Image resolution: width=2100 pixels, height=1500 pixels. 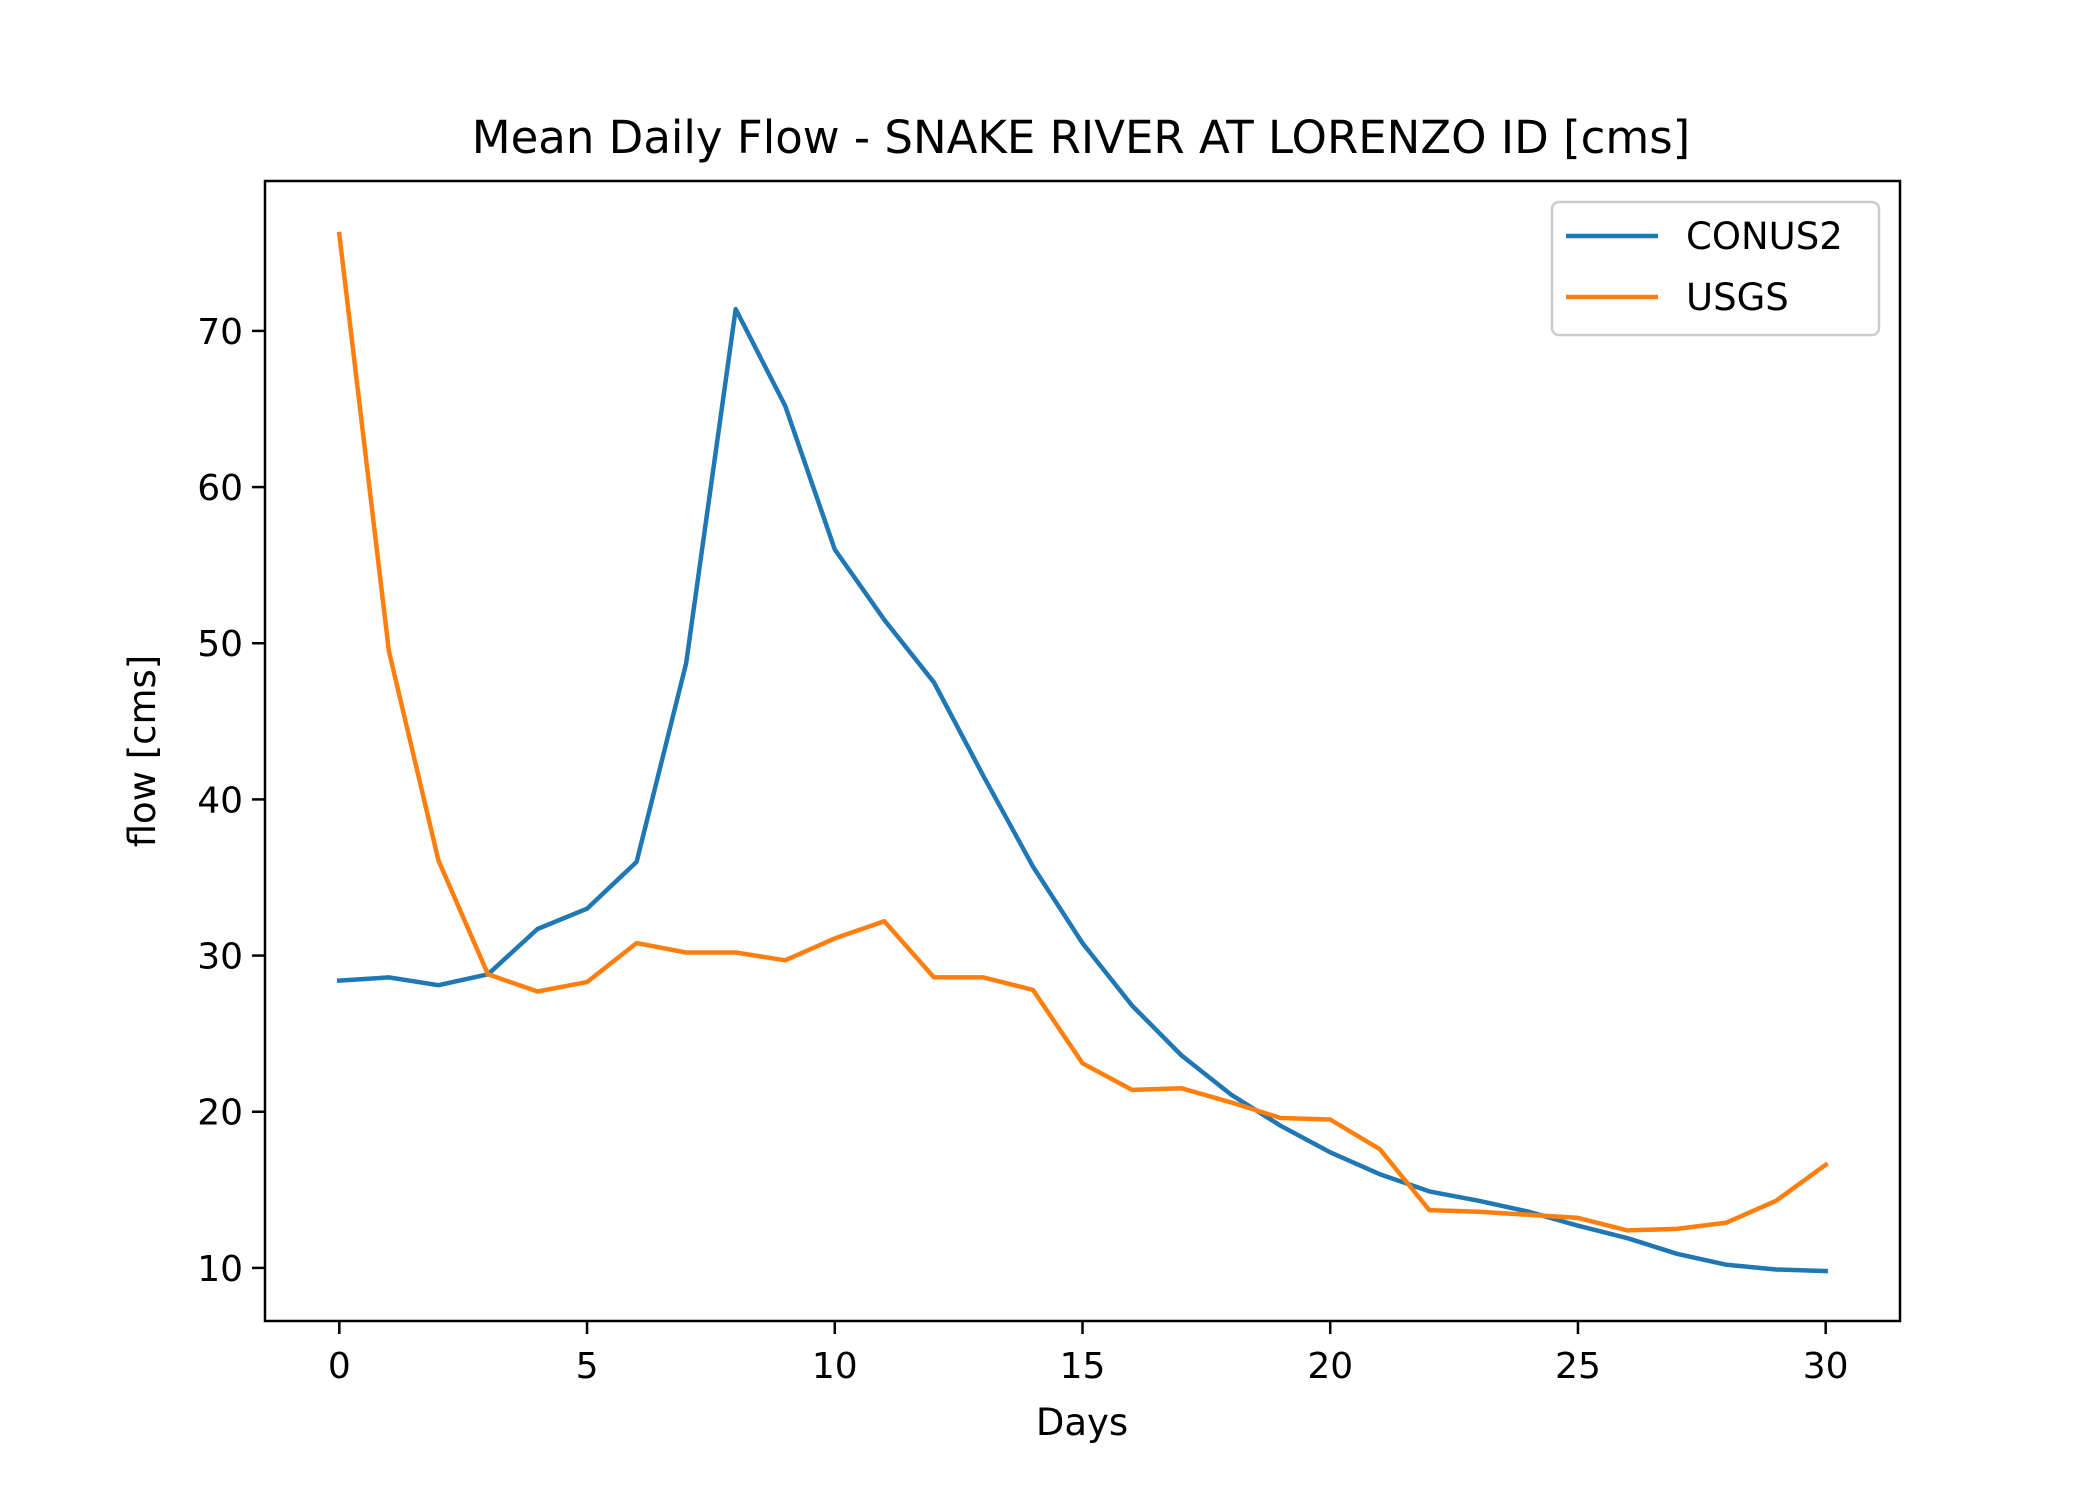 What do you see at coordinates (220, 488) in the screenshot?
I see `y-tick-label: 60` at bounding box center [220, 488].